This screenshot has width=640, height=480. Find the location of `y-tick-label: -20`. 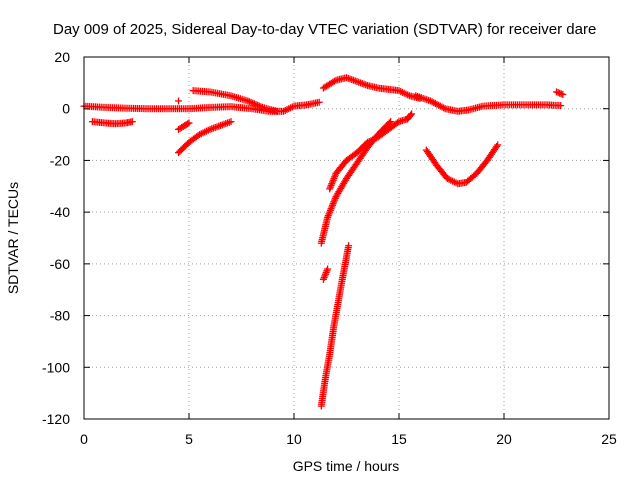

y-tick-label: -20 is located at coordinates (60, 160).